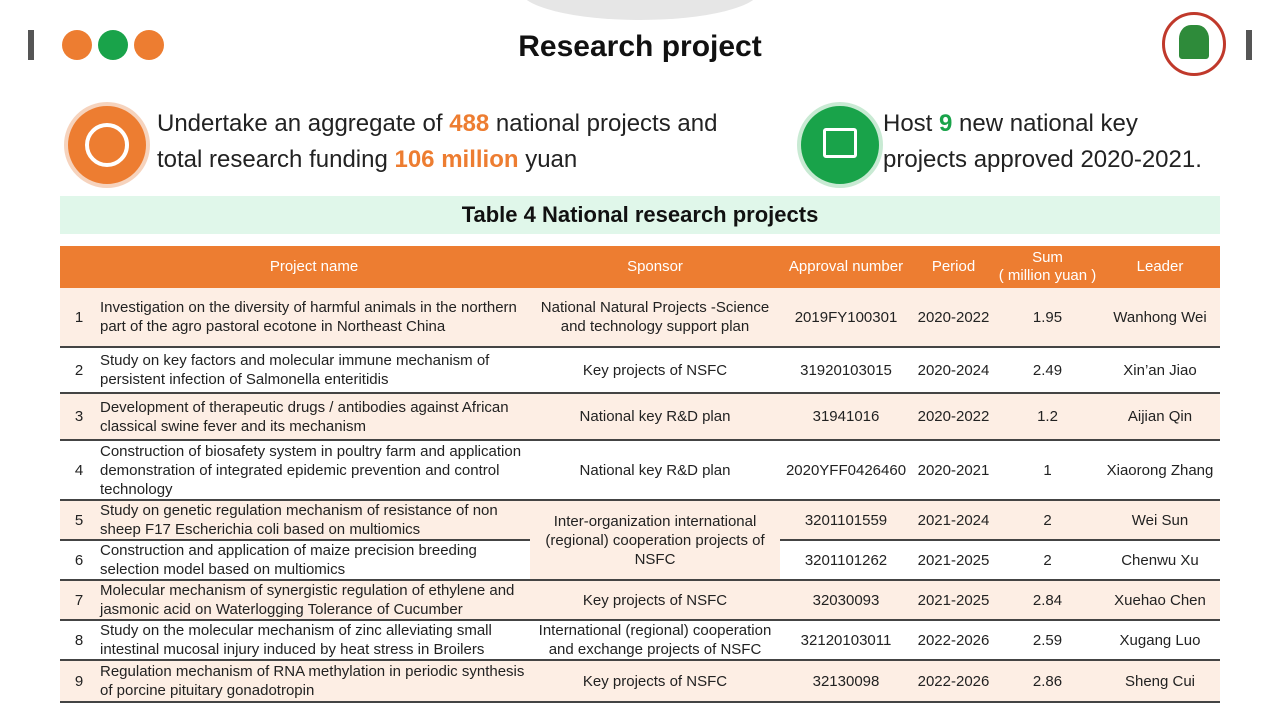 Image resolution: width=1280 pixels, height=720 pixels. I want to click on header-cell: Approval number, so click(846, 267).